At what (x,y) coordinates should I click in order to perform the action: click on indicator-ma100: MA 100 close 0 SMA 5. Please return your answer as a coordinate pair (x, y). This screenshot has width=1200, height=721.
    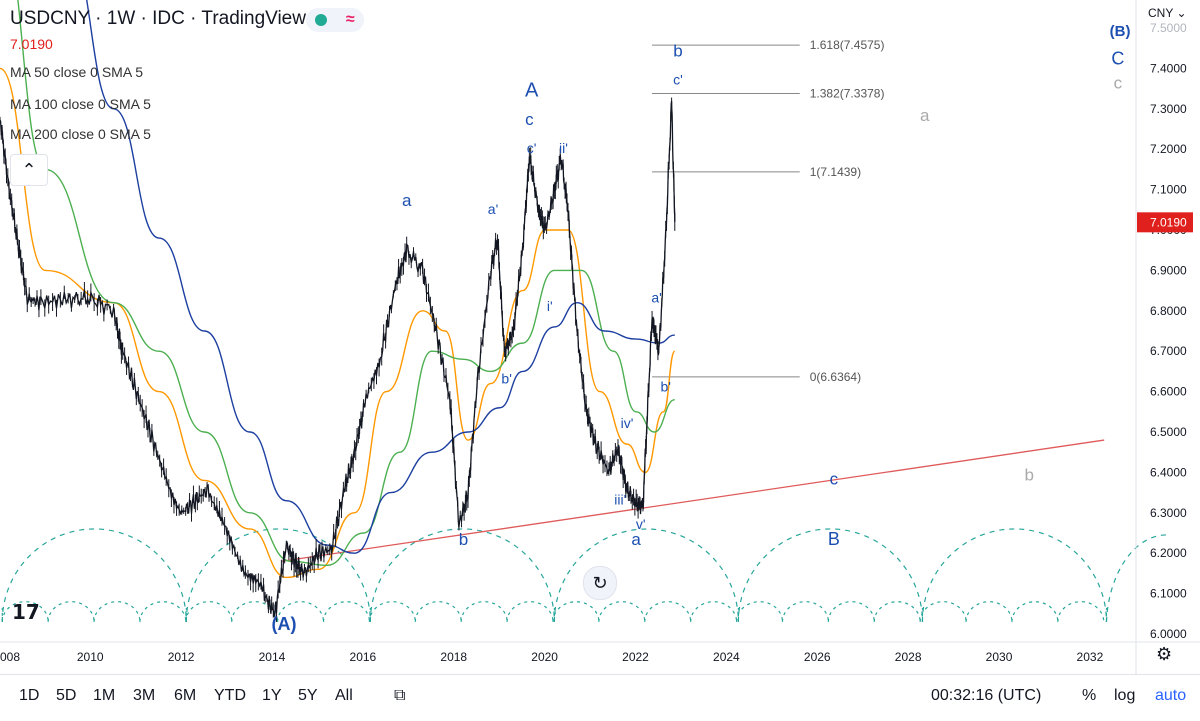
    Looking at the image, I should click on (80, 104).